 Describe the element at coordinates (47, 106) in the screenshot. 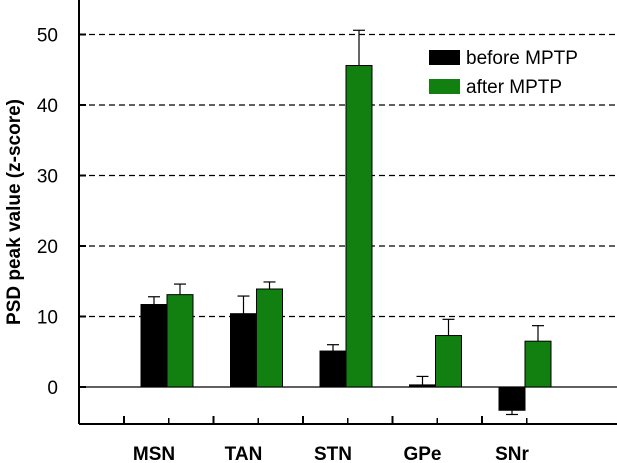

I see `y-tick-label: 40` at that location.